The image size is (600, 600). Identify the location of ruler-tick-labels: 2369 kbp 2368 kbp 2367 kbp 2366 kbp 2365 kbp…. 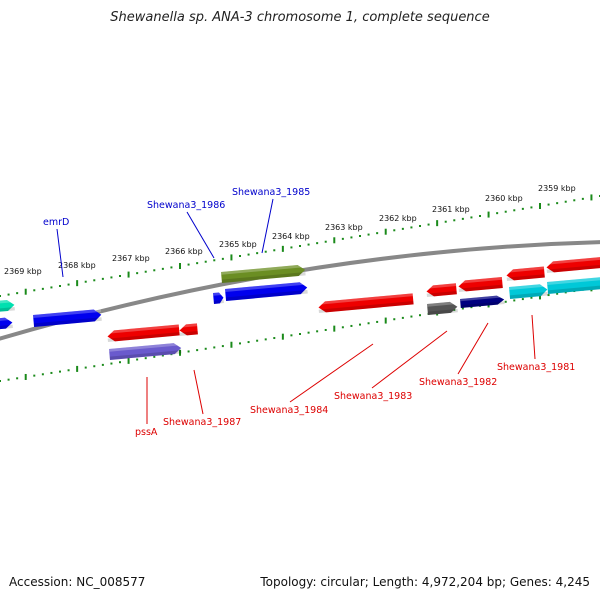
(290, 230).